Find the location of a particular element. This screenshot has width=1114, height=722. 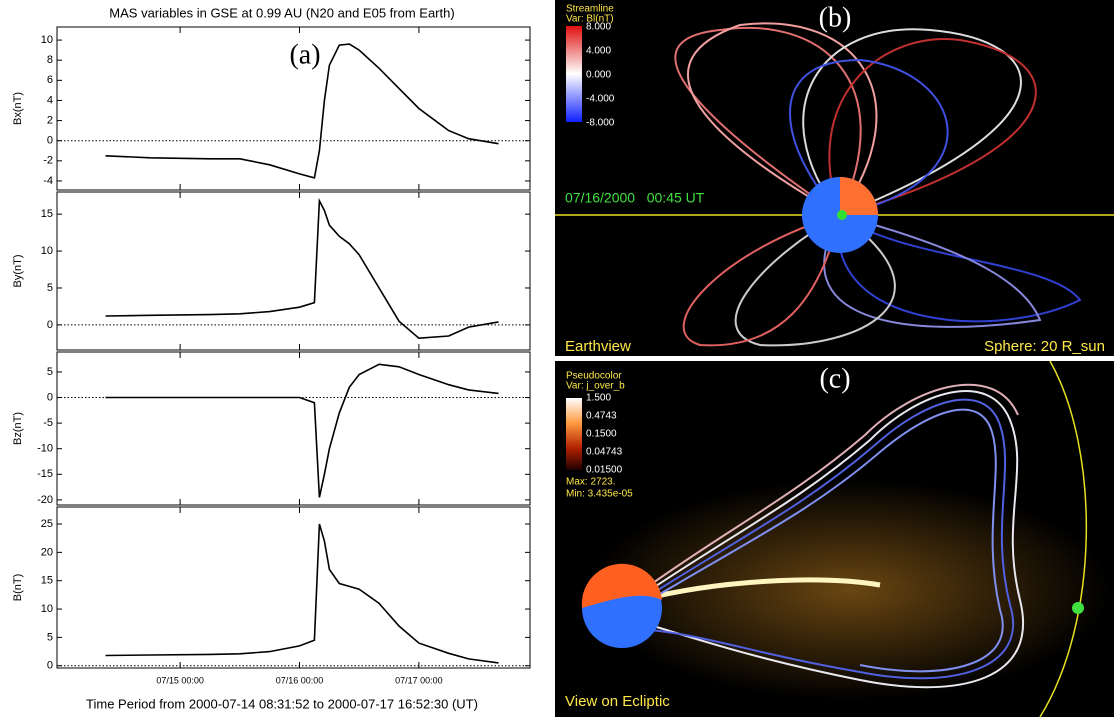

colorbar-label: 8.000 is located at coordinates (598, 27).